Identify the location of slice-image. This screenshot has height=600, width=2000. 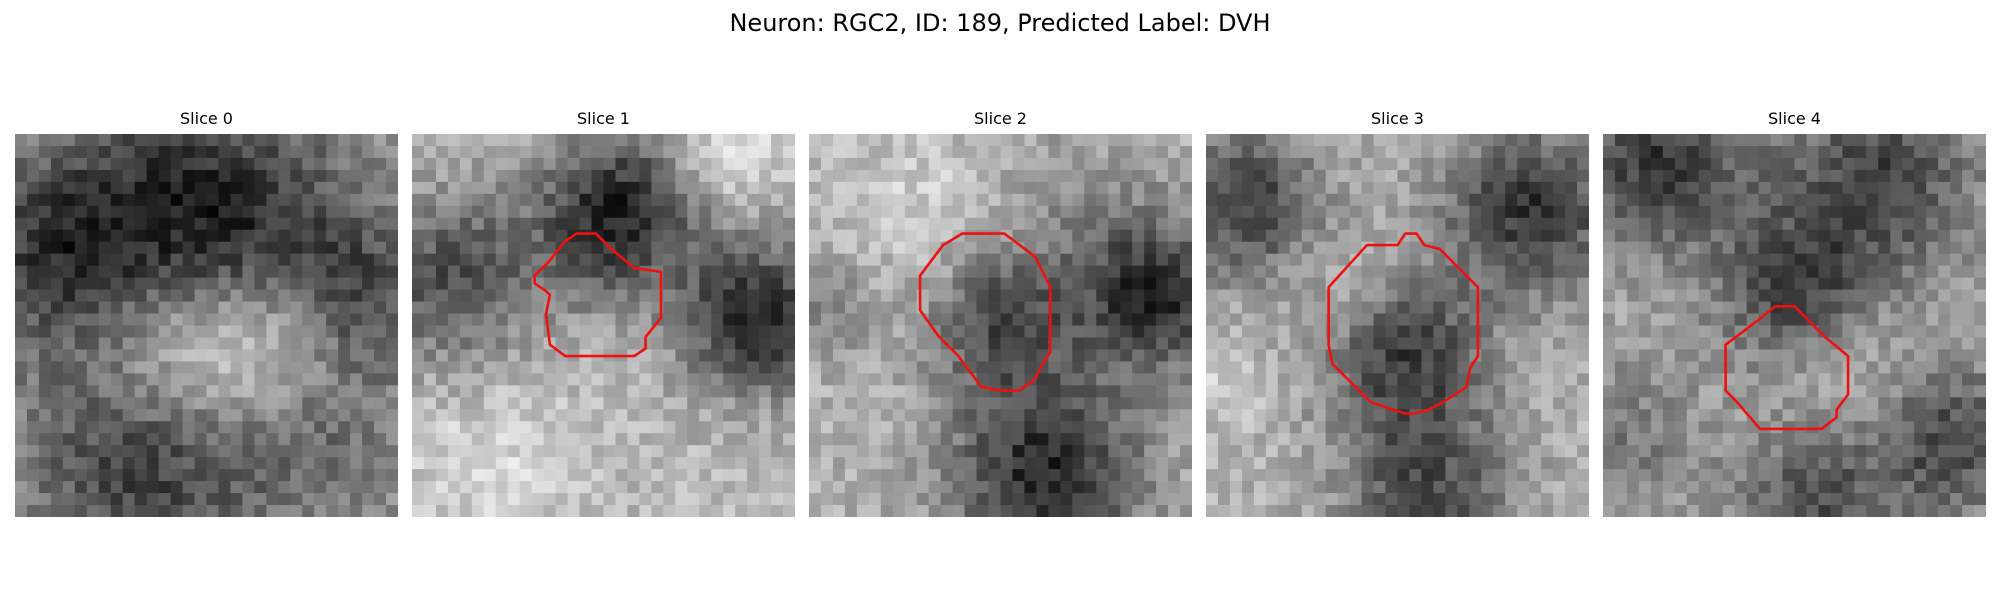
(1794, 325).